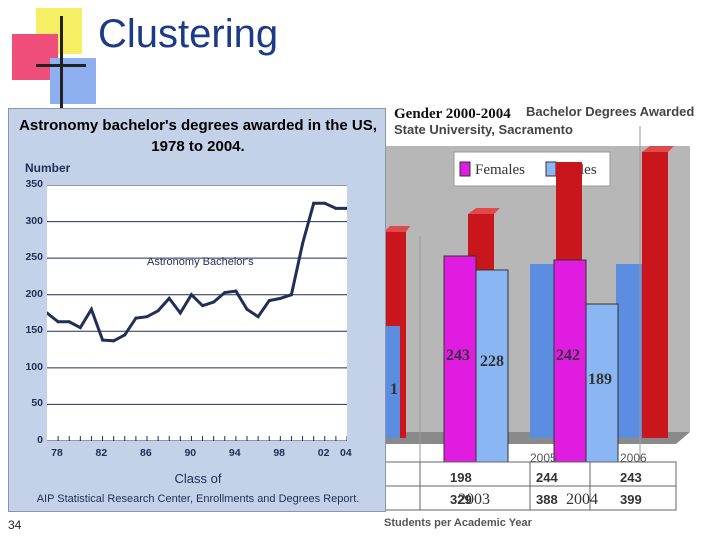 The width and height of the screenshot is (720, 540). Describe the element at coordinates (34, 257) in the screenshot. I see `y-tick-label: 250` at that location.